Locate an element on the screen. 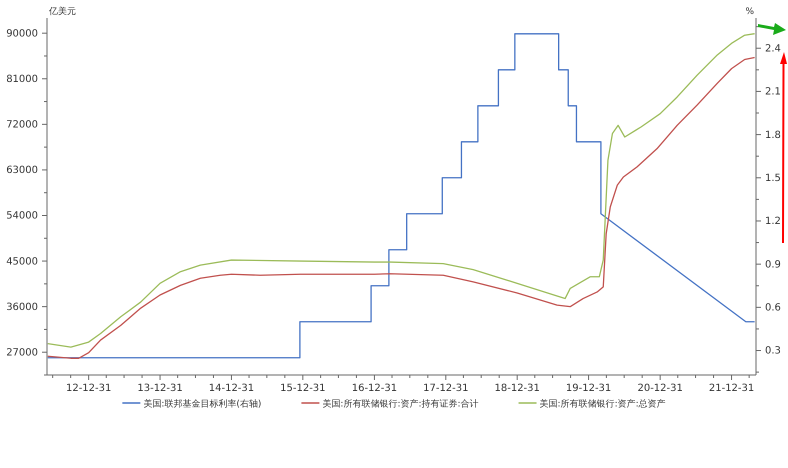 Image resolution: width=788 pixels, height=468 pixels. y-tick-label: 72000 is located at coordinates (22, 125).